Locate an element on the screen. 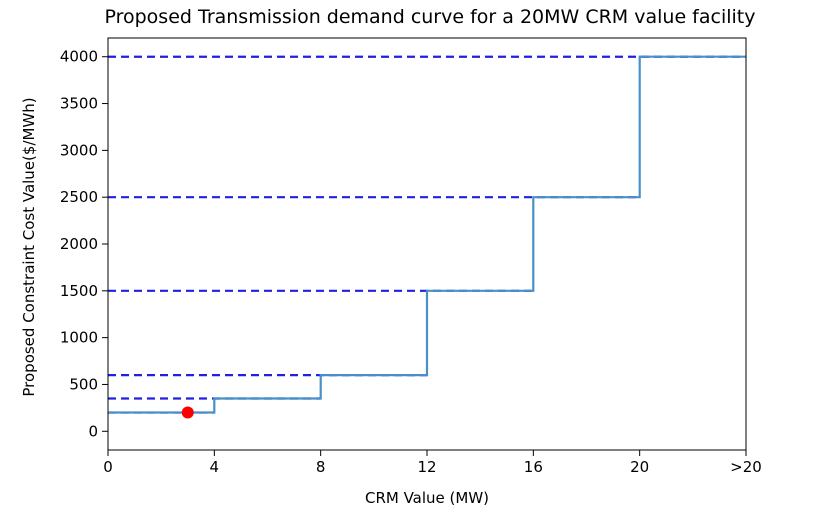 The height and width of the screenshot is (515, 839). y-tick-label-0: 0 is located at coordinates (93, 431).